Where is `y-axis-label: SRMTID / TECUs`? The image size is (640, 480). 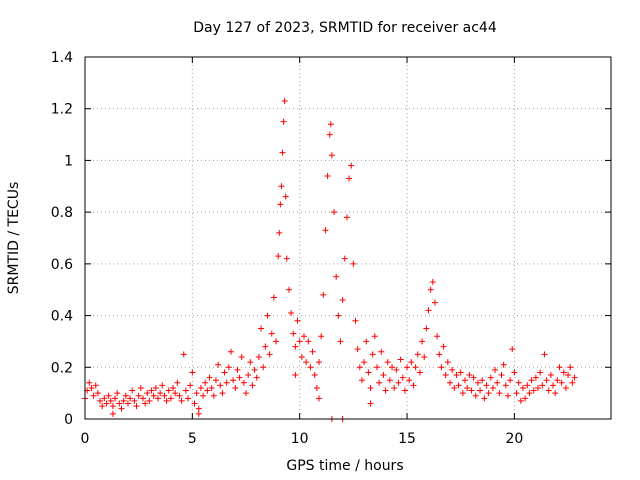 y-axis-label: SRMTID / TECUs is located at coordinates (14, 238).